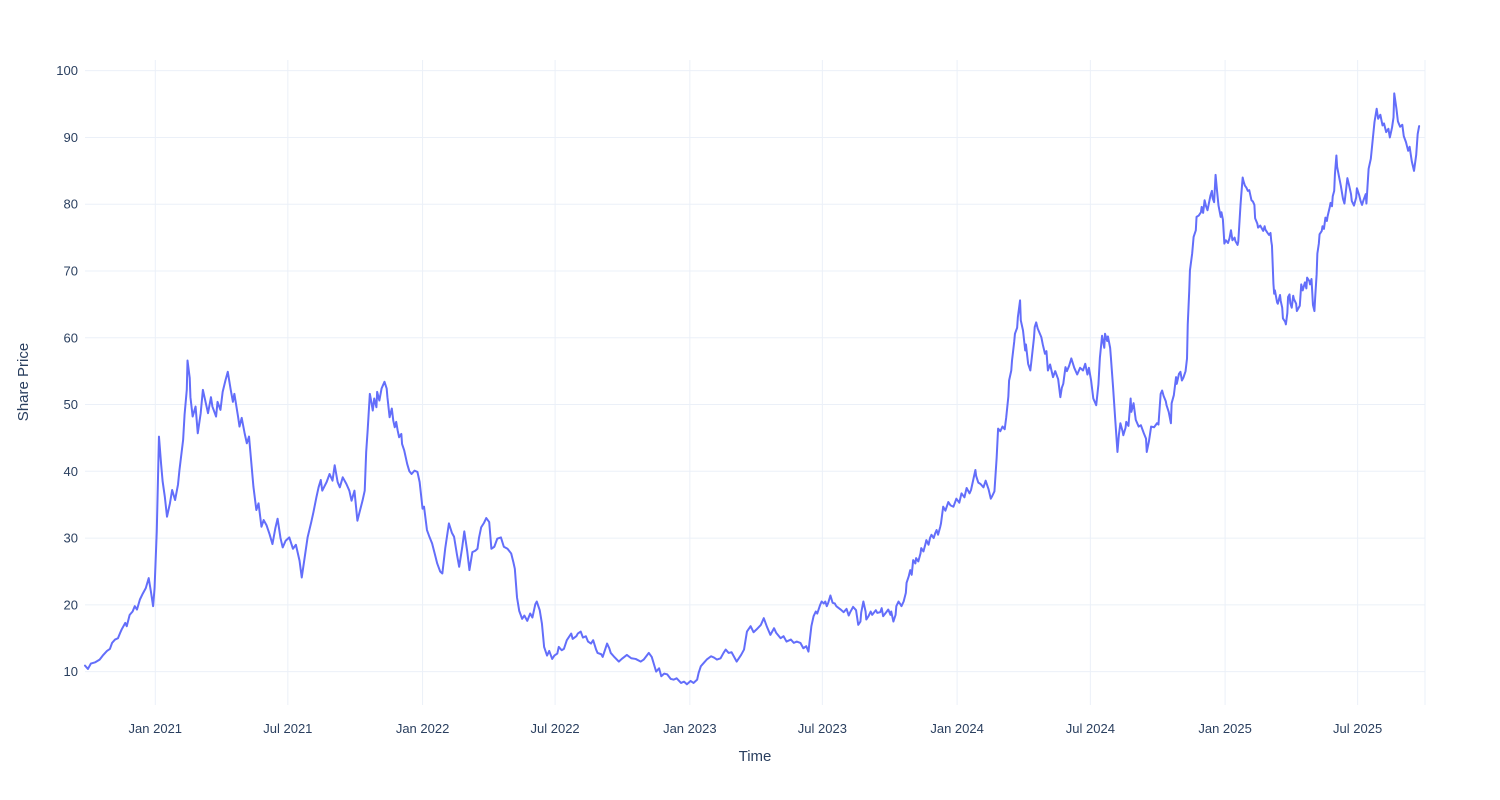  Describe the element at coordinates (156, 728) in the screenshot. I see `x-tick-label: Jan 2021` at that location.